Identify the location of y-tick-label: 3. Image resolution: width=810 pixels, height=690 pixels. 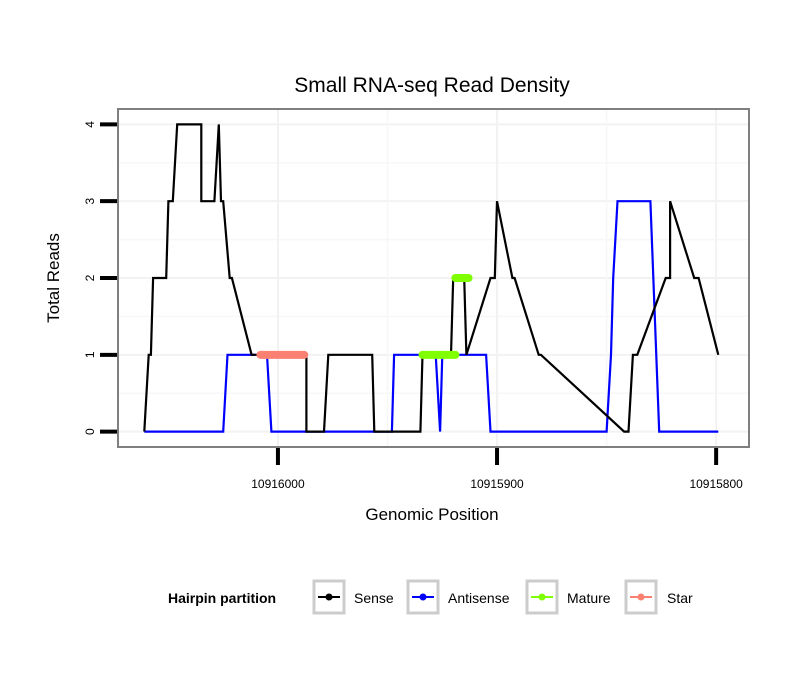
(90, 201).